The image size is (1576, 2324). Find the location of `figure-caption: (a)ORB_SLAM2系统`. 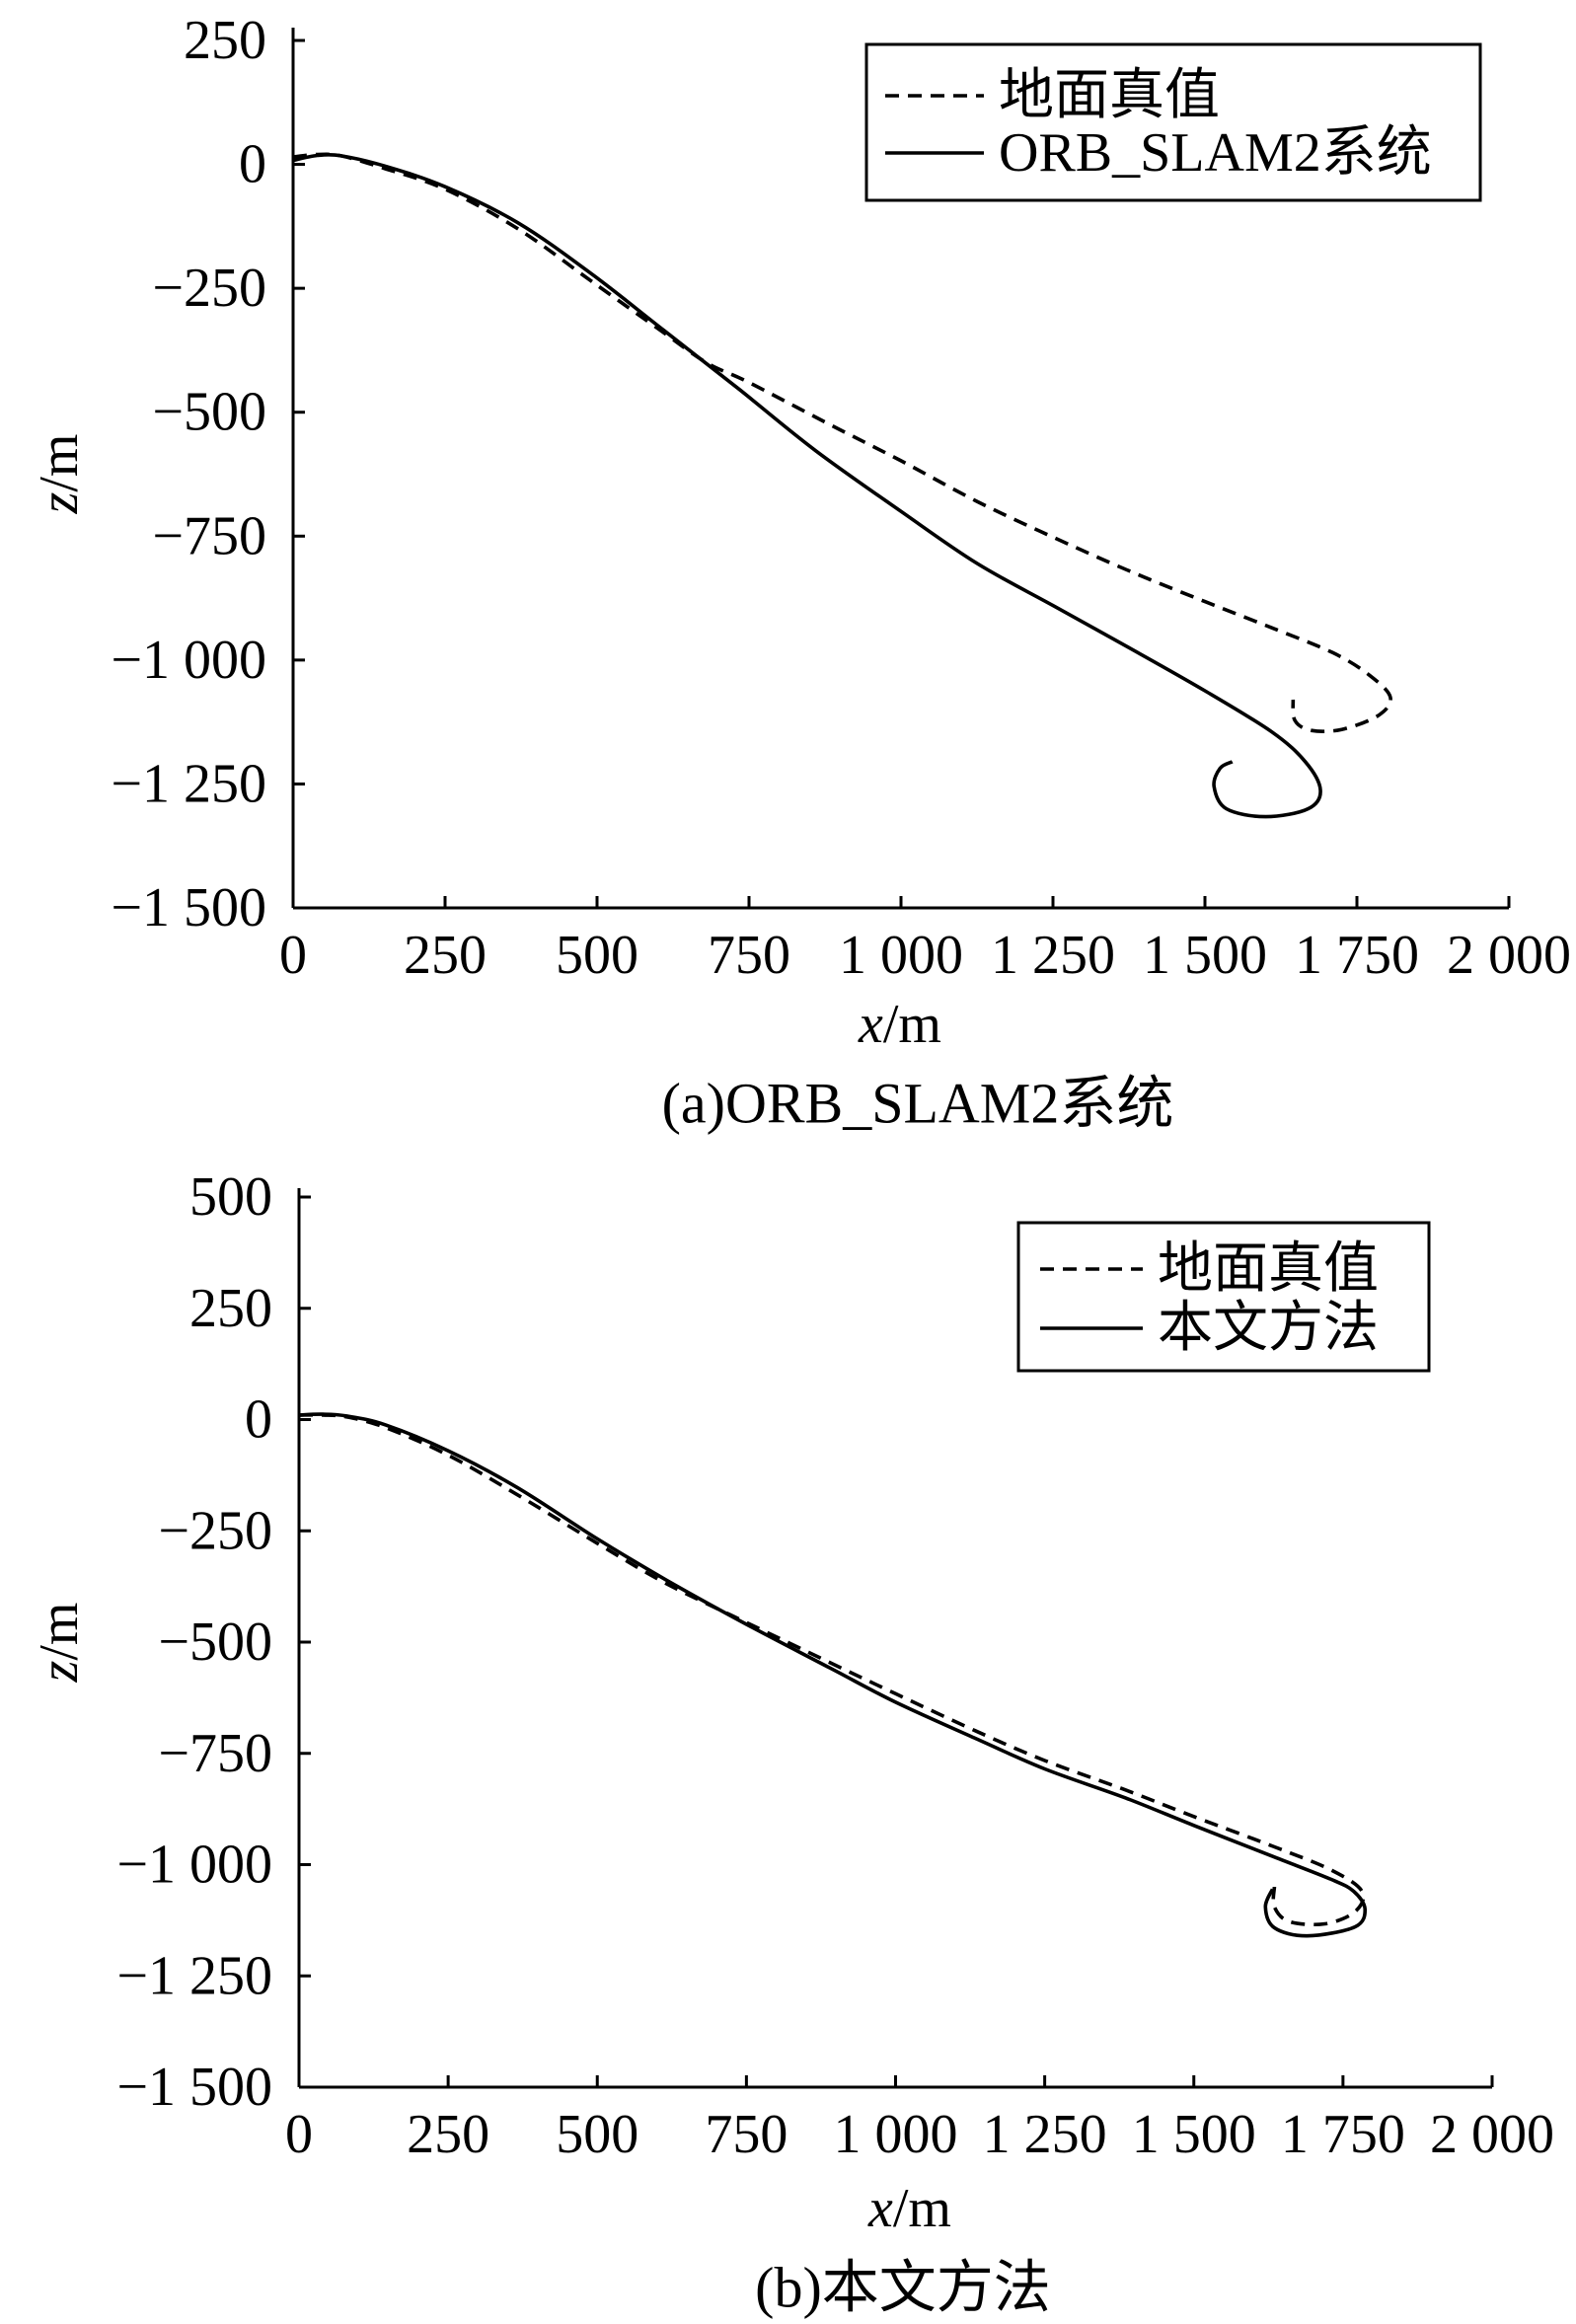

figure-caption: (a)ORB_SLAM2系统 is located at coordinates (918, 1104).